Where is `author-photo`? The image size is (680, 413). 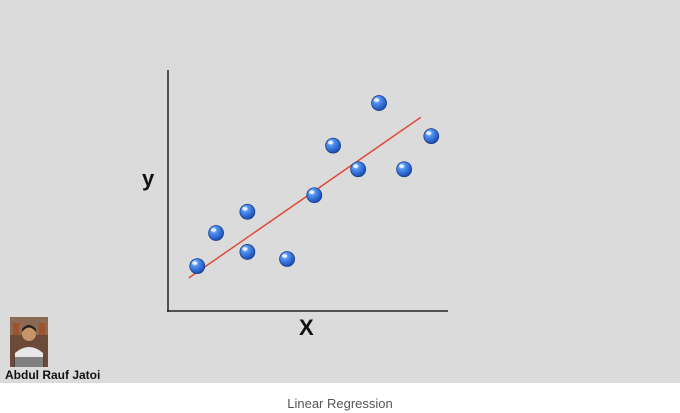
author-photo is located at coordinates (29, 342).